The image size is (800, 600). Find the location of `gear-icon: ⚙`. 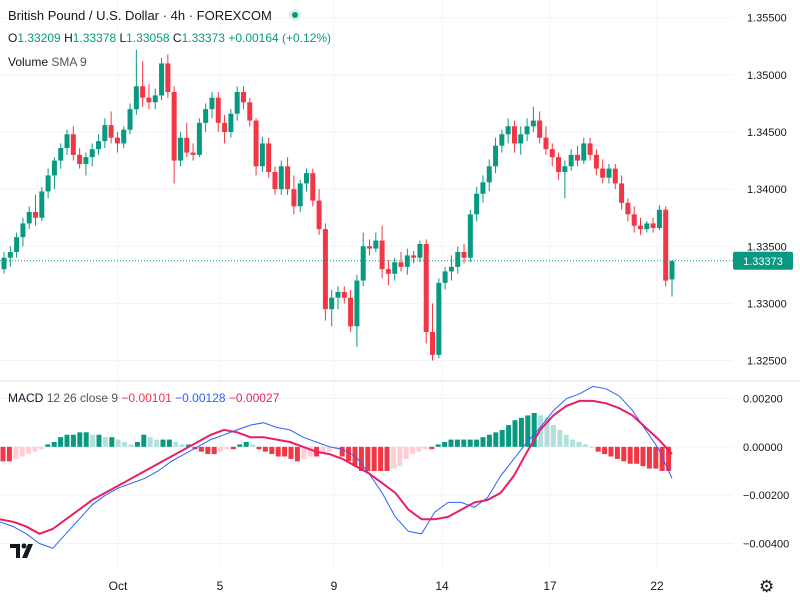

gear-icon: ⚙ is located at coordinates (767, 586).